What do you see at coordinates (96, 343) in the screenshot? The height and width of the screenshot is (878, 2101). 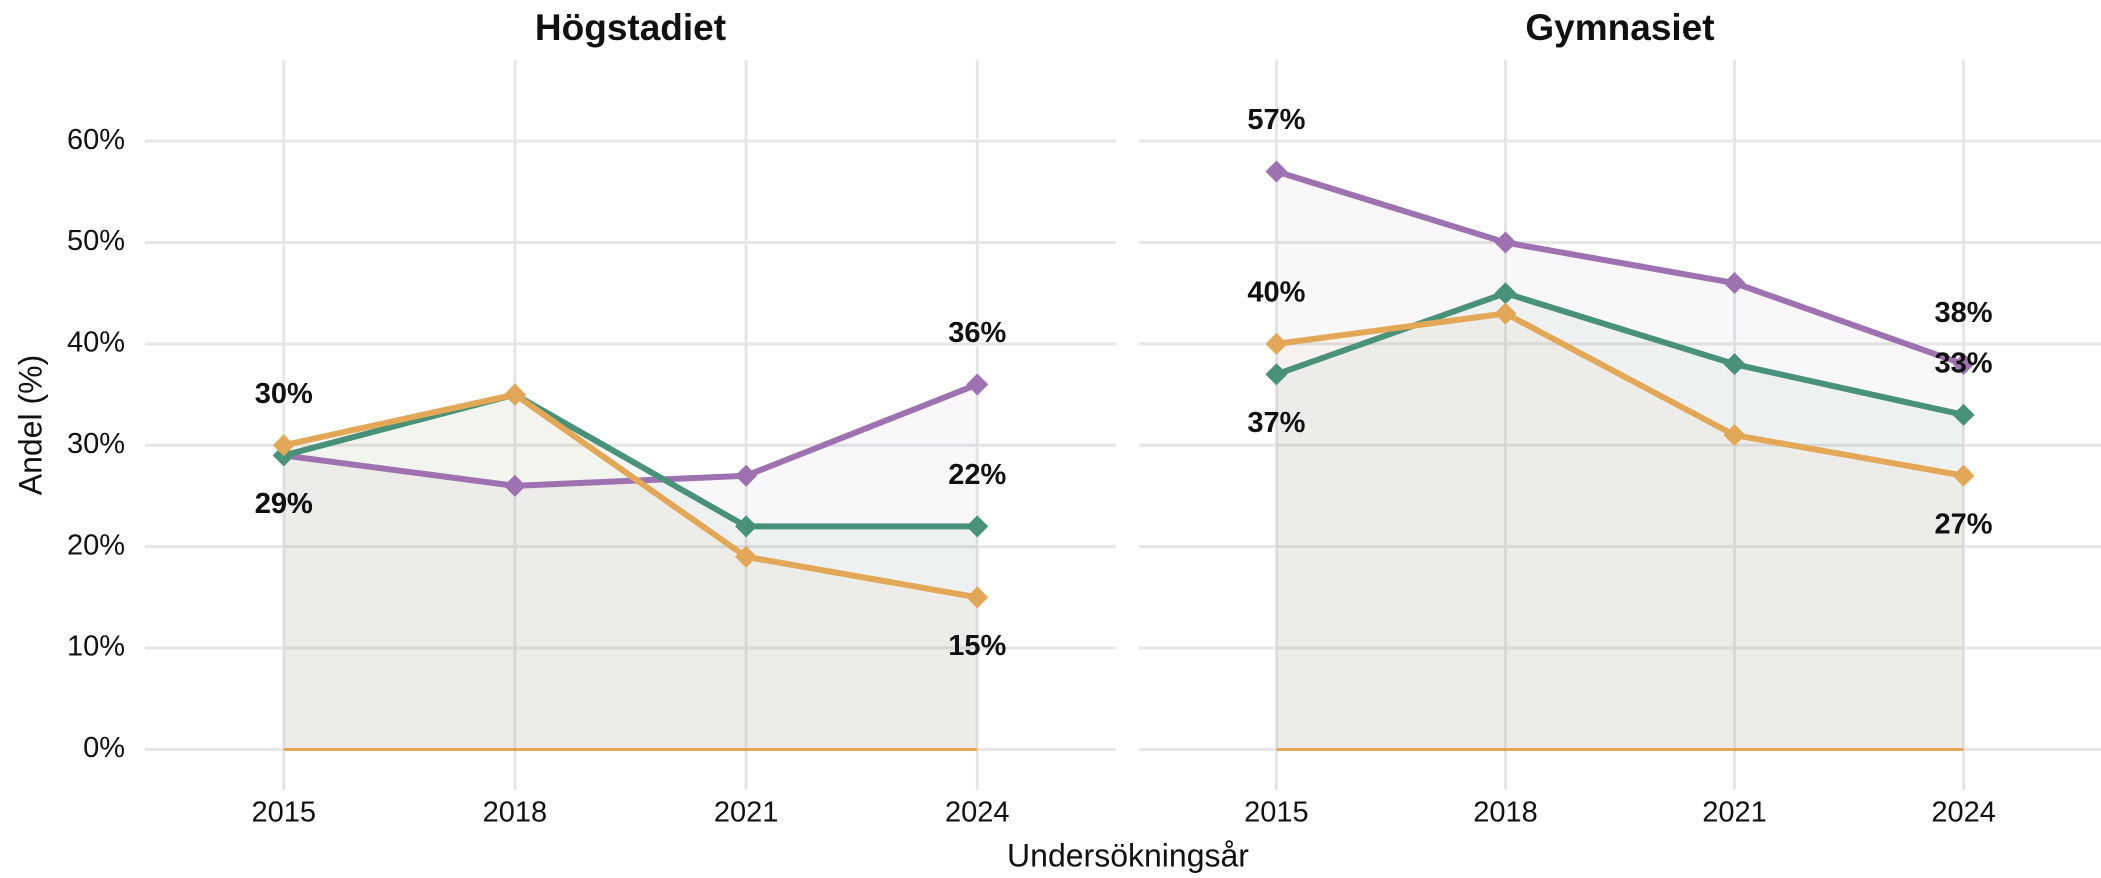 I see `y-tick-label: 40%` at bounding box center [96, 343].